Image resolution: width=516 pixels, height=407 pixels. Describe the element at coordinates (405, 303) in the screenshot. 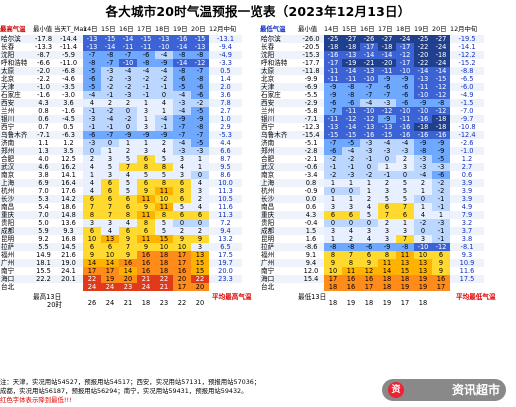

I see `footer-value: 17` at that location.